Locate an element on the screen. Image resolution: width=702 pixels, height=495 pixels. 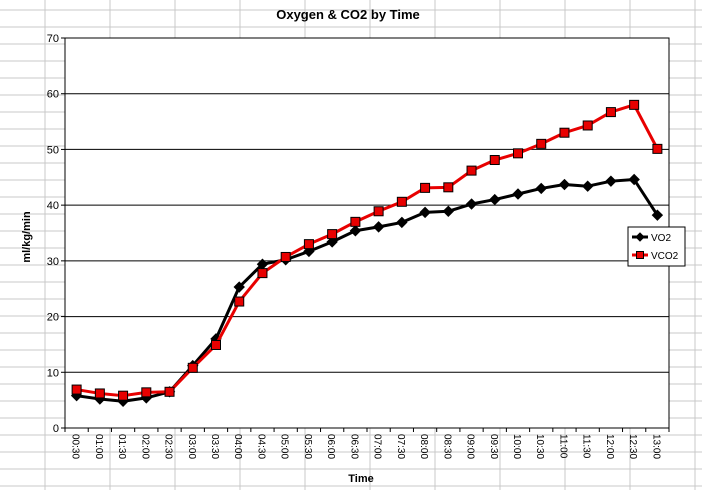
x-axis-label: Time is located at coordinates (360, 479).